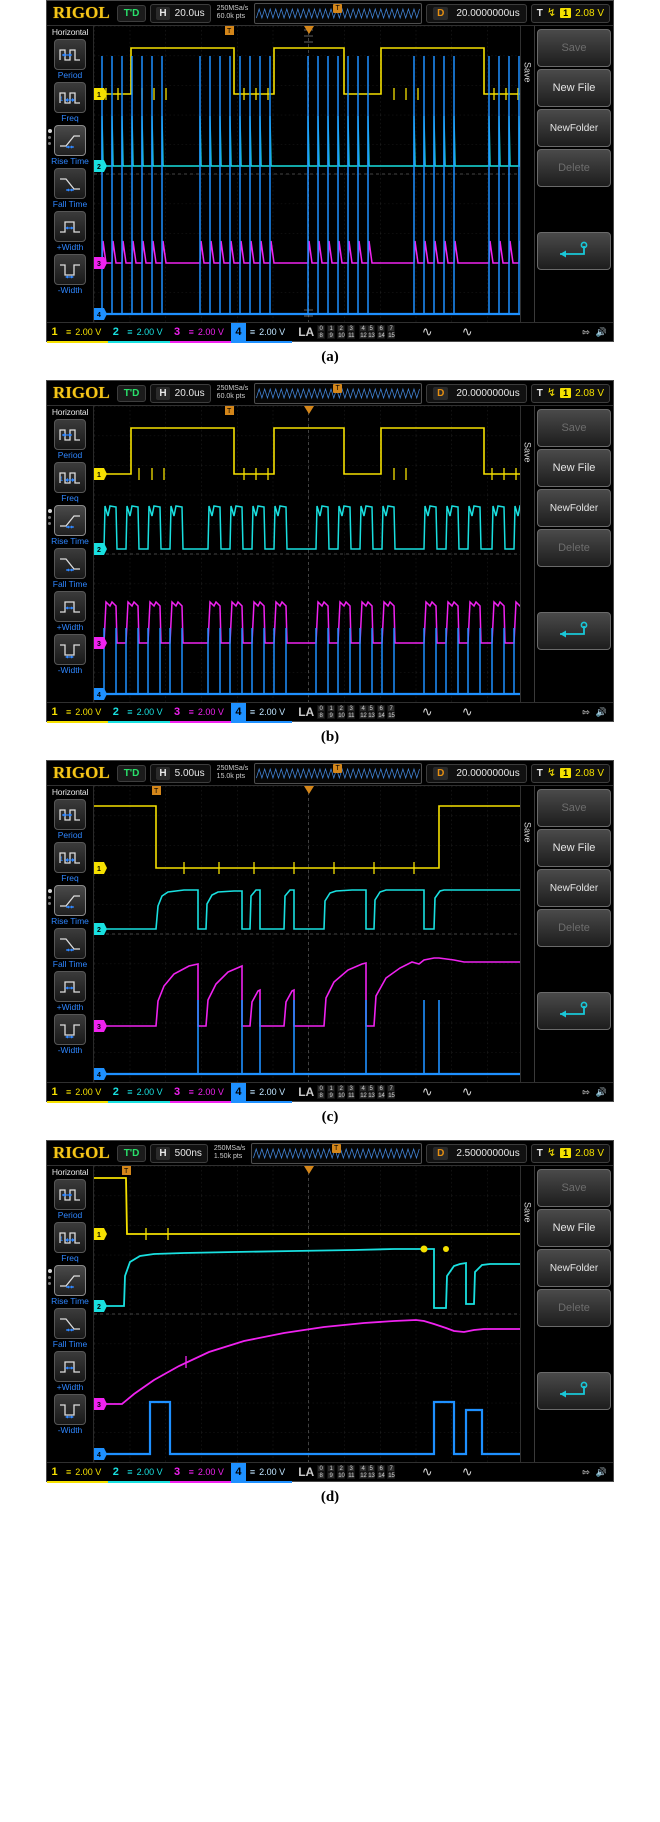 The height and width of the screenshot is (1822, 660). I want to click on waveform-grid-a: 1 2 3 4 T, so click(307, 174).